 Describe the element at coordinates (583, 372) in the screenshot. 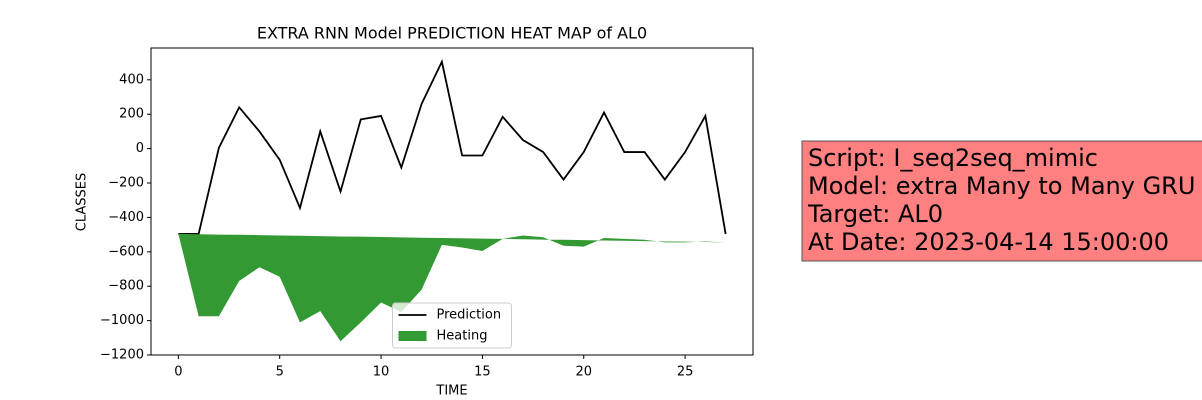

I see `x-tick-label: 20` at that location.